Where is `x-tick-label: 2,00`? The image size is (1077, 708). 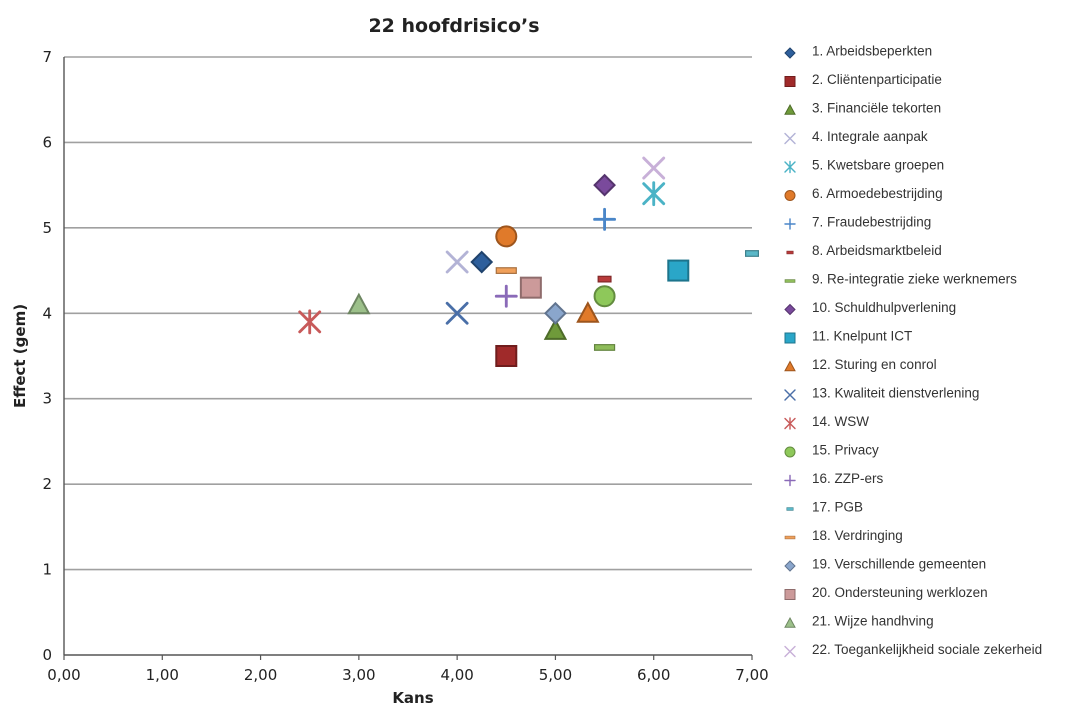
x-tick-label: 2,00 is located at coordinates (260, 675).